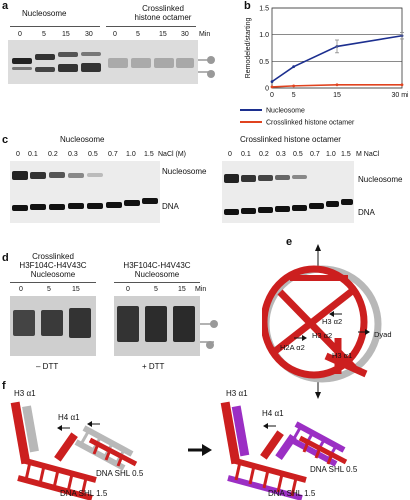 The height and width of the screenshot is (500, 410). I want to click on panel-c-left-lane: 0.1, so click(33, 154).